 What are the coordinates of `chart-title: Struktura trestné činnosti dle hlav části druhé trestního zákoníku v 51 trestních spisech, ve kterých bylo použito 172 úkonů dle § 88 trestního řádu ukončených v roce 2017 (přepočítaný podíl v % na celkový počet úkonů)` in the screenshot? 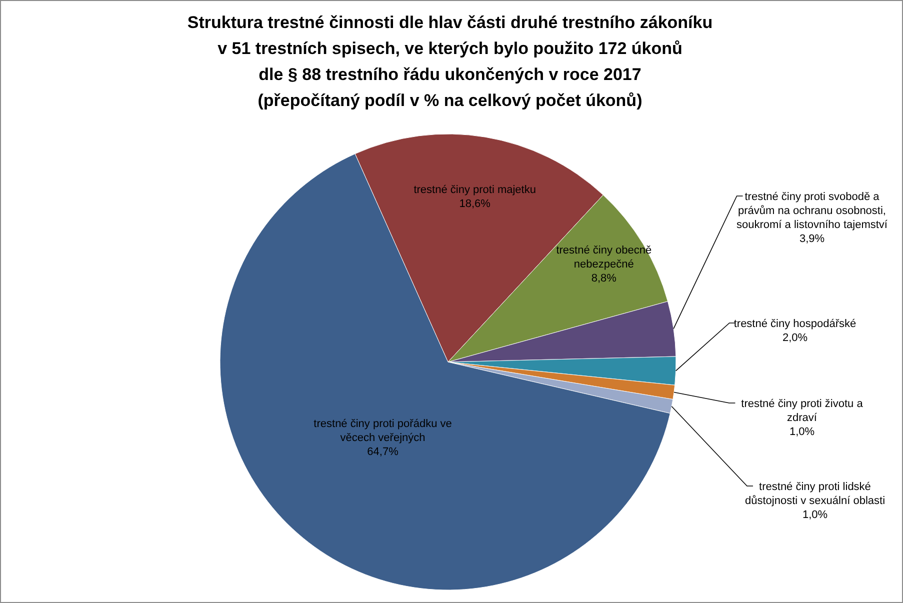 It's located at (450, 61).